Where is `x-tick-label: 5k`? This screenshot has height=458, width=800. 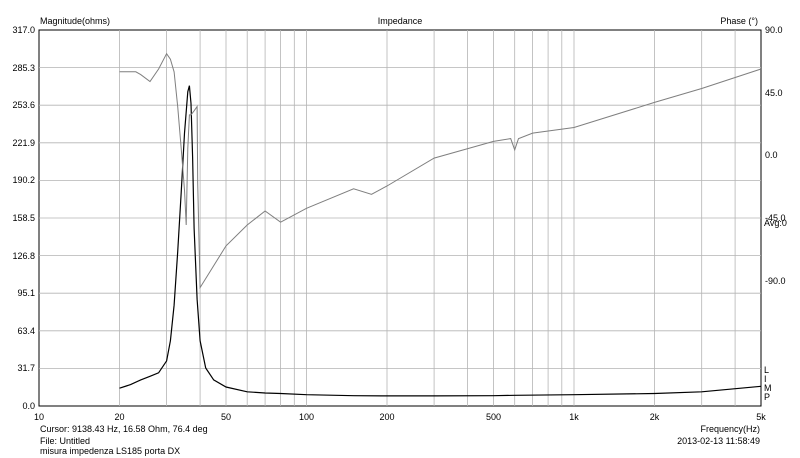
x-tick-label: 5k is located at coordinates (761, 417).